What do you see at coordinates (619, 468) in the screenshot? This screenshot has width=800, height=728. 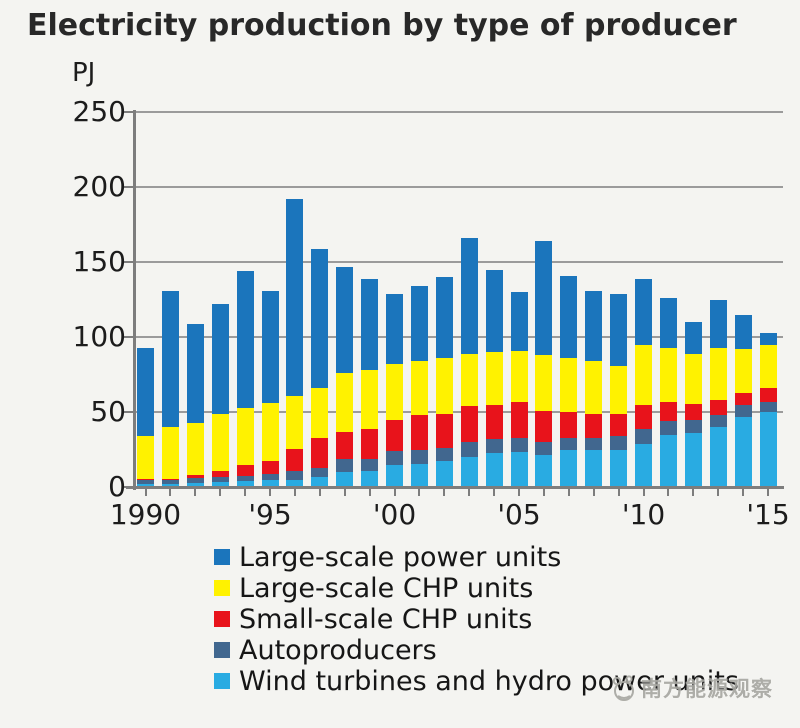 I see `bar-segment-2009-wind-turbines-and-hydro-power-units` at bounding box center [619, 468].